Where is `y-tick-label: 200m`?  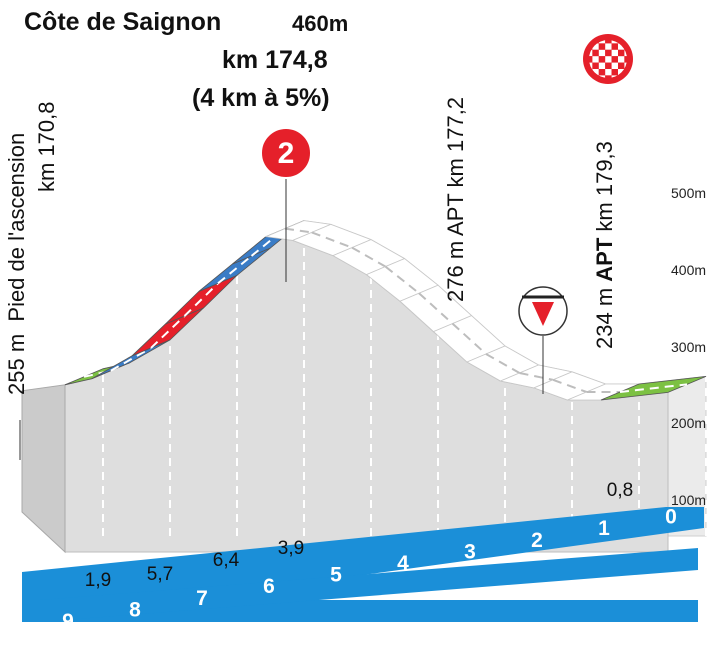 y-tick-label: 200m is located at coordinates (688, 423).